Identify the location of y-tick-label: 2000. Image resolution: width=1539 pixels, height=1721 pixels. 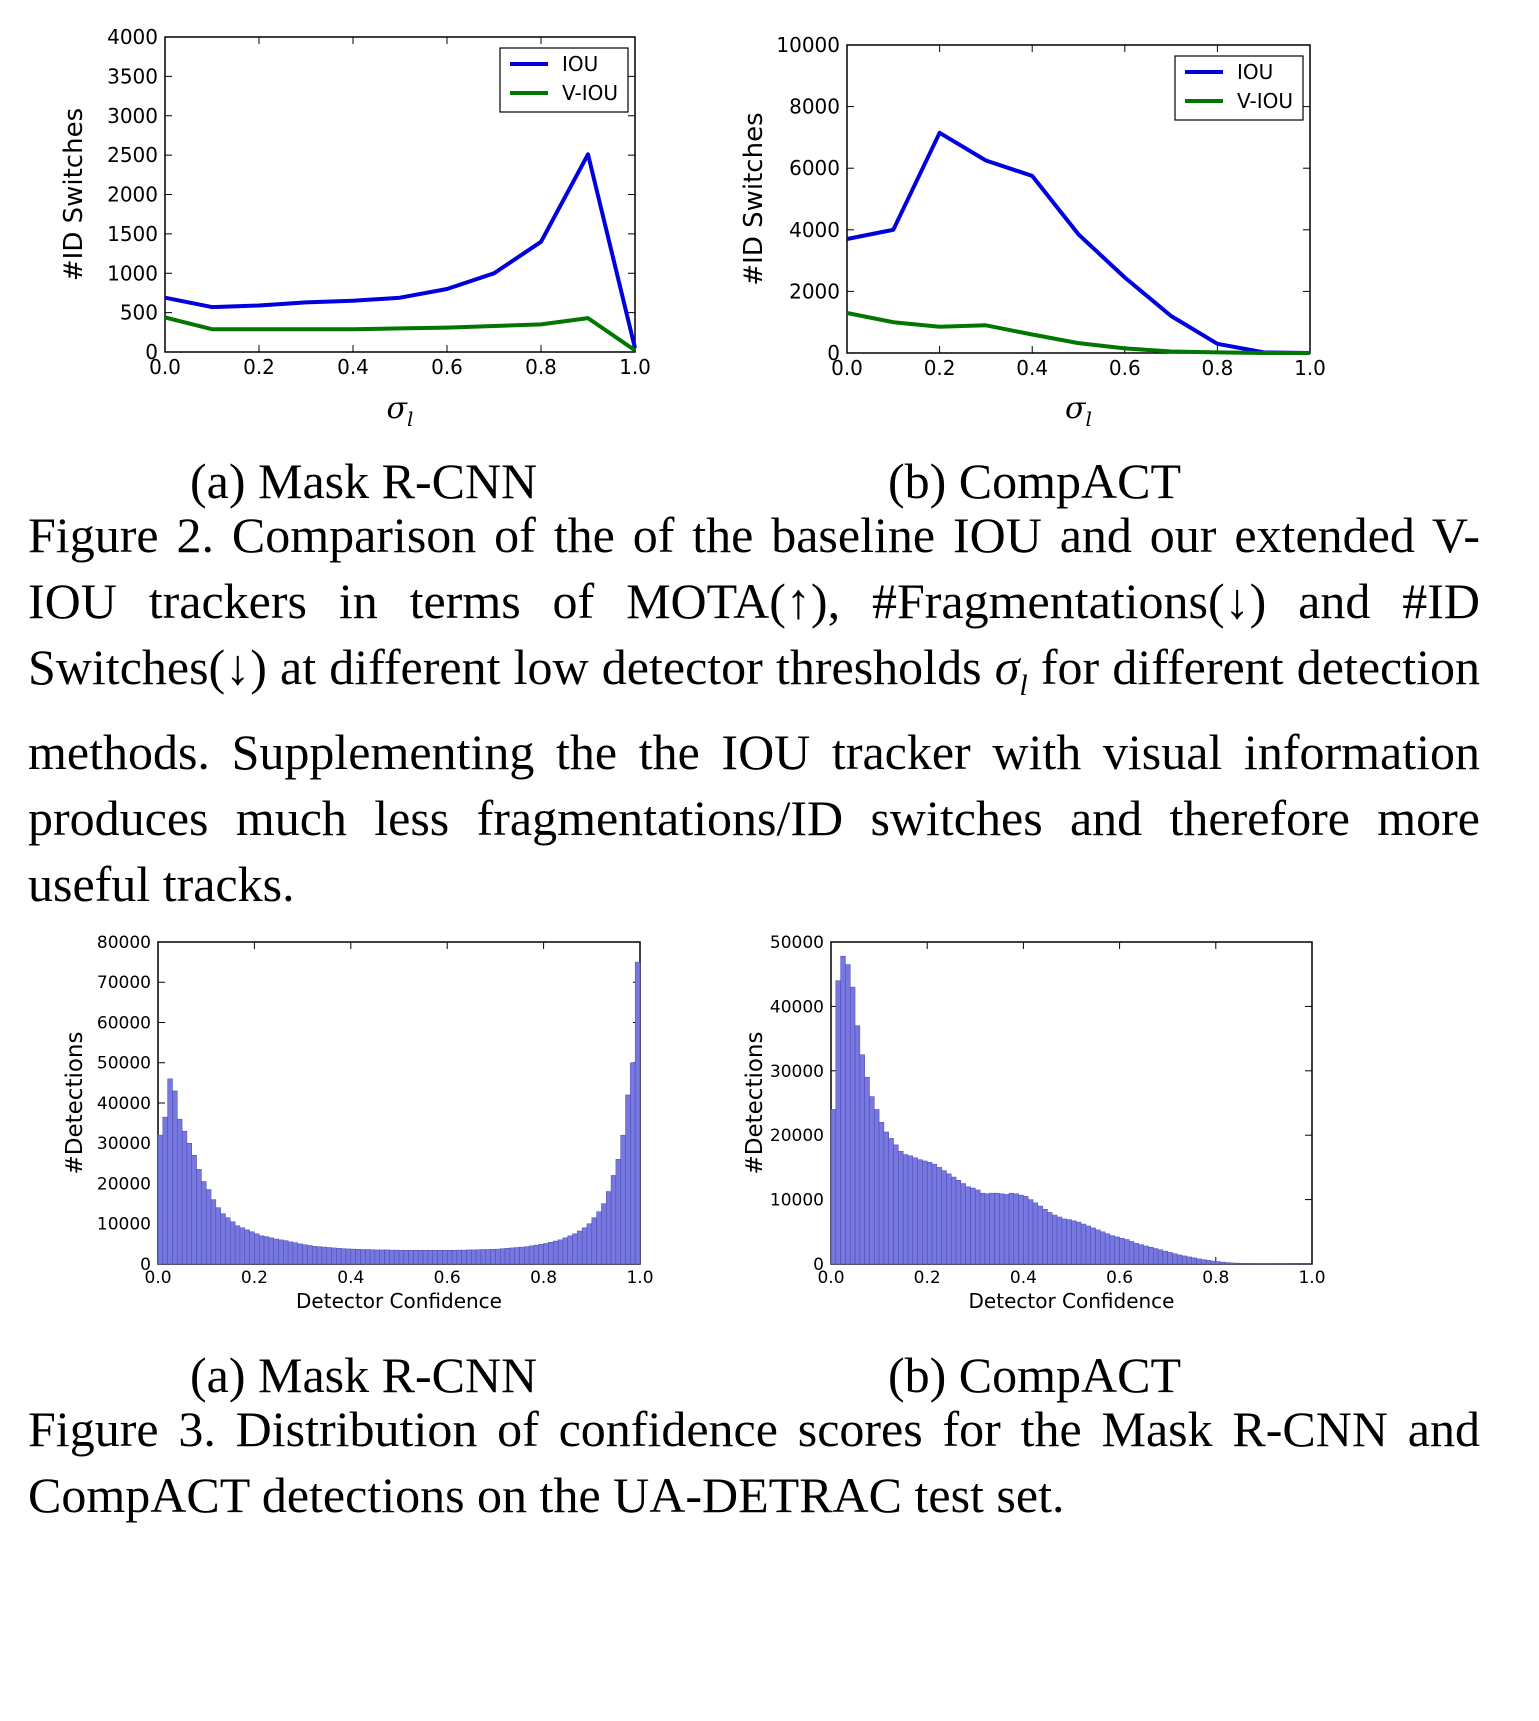
(814, 291).